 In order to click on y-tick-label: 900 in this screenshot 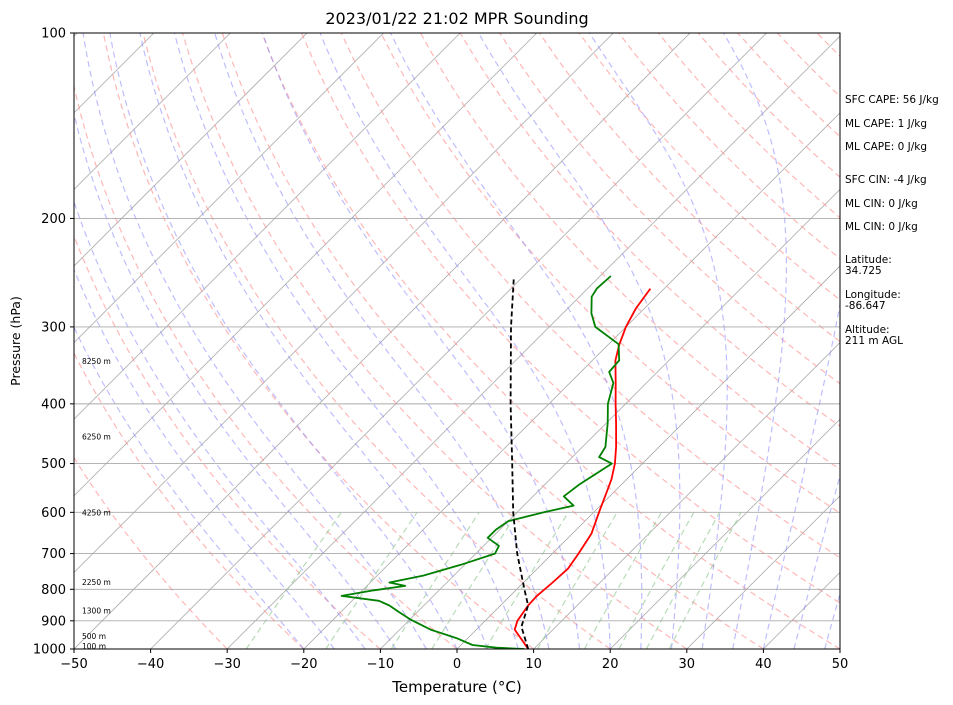, I will do `click(53, 621)`.